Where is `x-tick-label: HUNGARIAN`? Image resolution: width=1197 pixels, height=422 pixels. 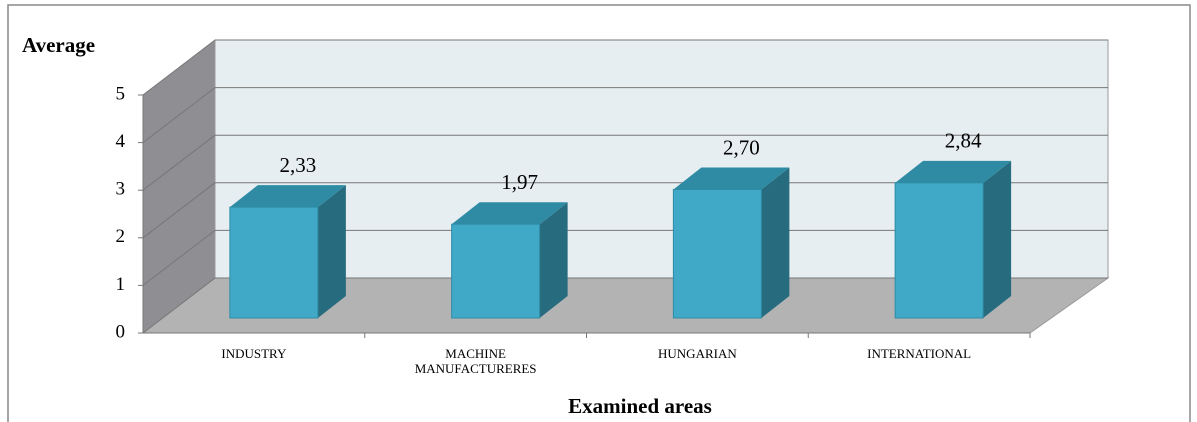
x-tick-label: HUNGARIAN is located at coordinates (697, 353).